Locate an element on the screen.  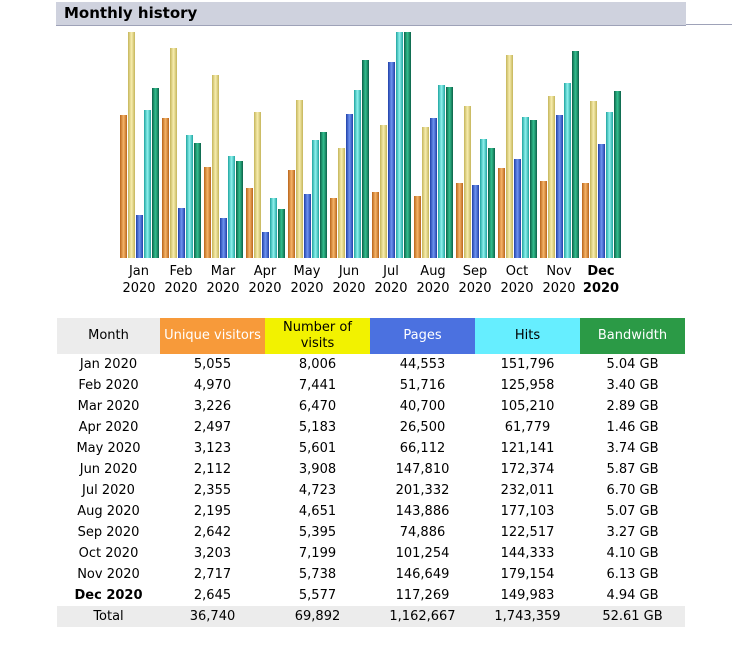
bar-bandwidth-apr is located at coordinates (281, 233).